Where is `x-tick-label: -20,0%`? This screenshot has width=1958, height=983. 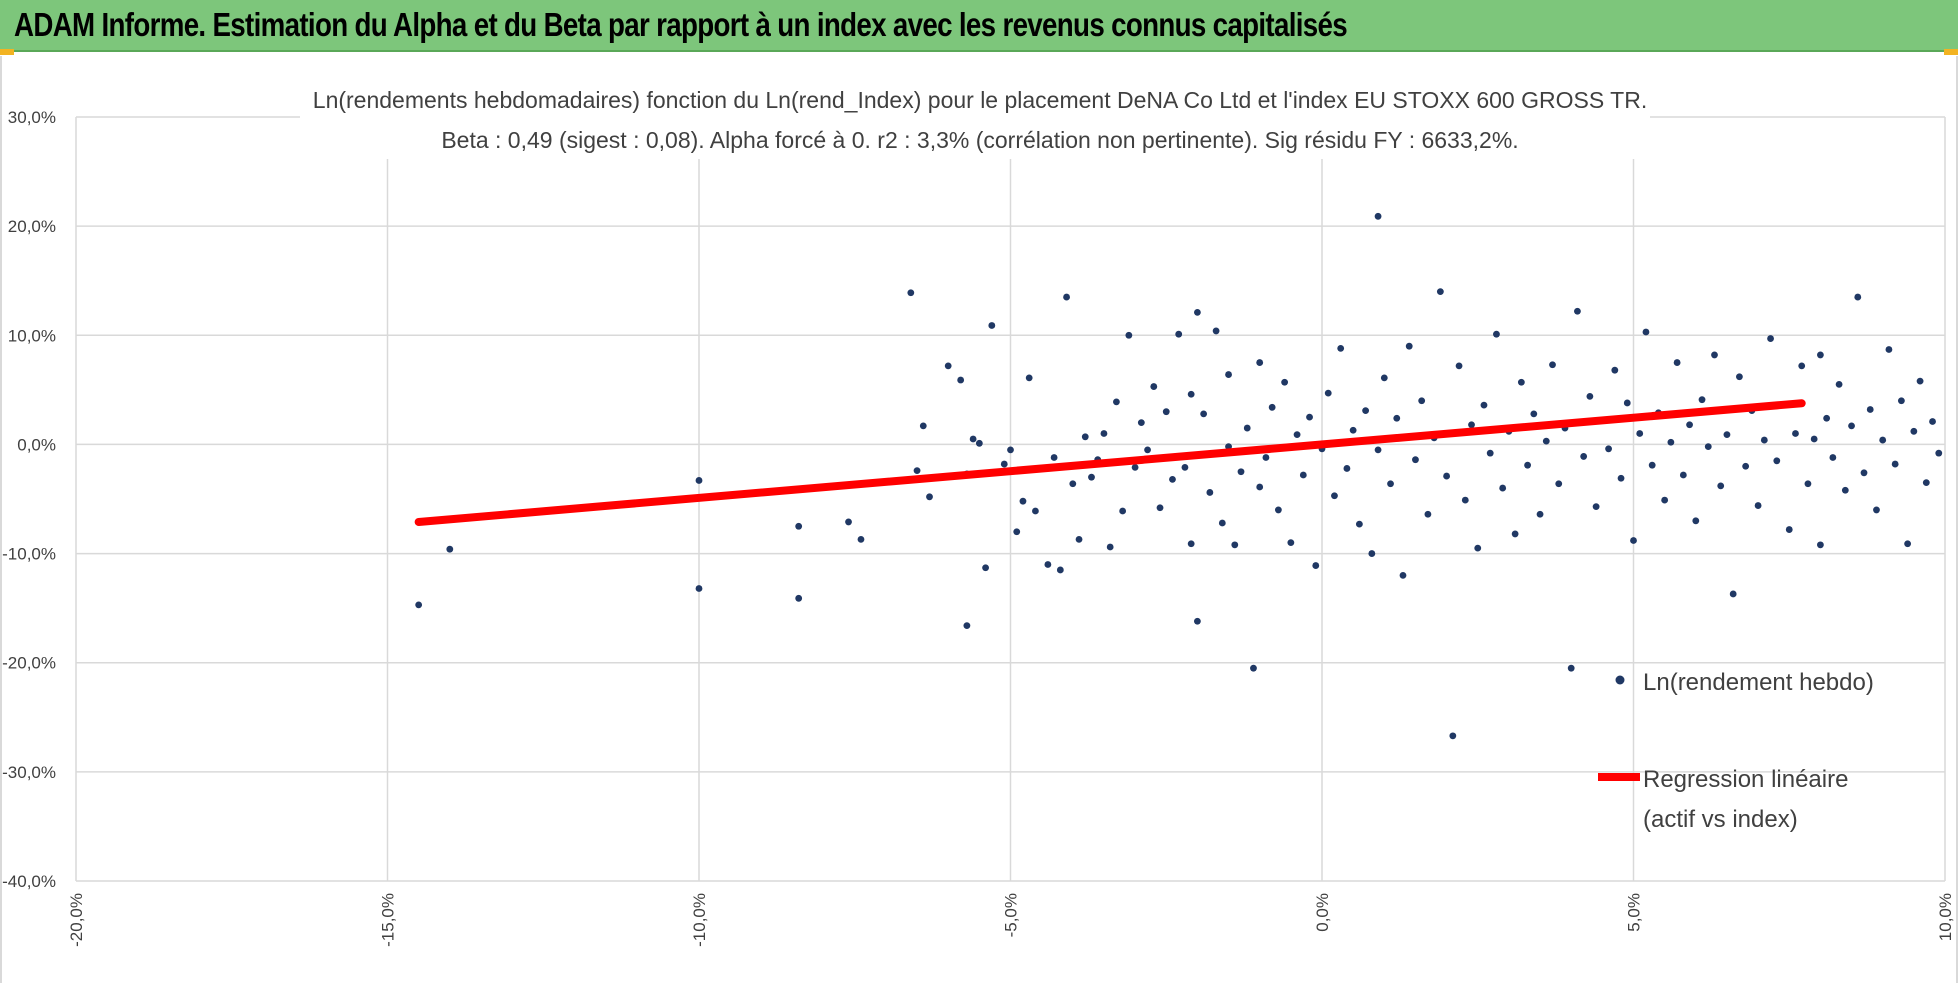 x-tick-label: -20,0% is located at coordinates (76, 920).